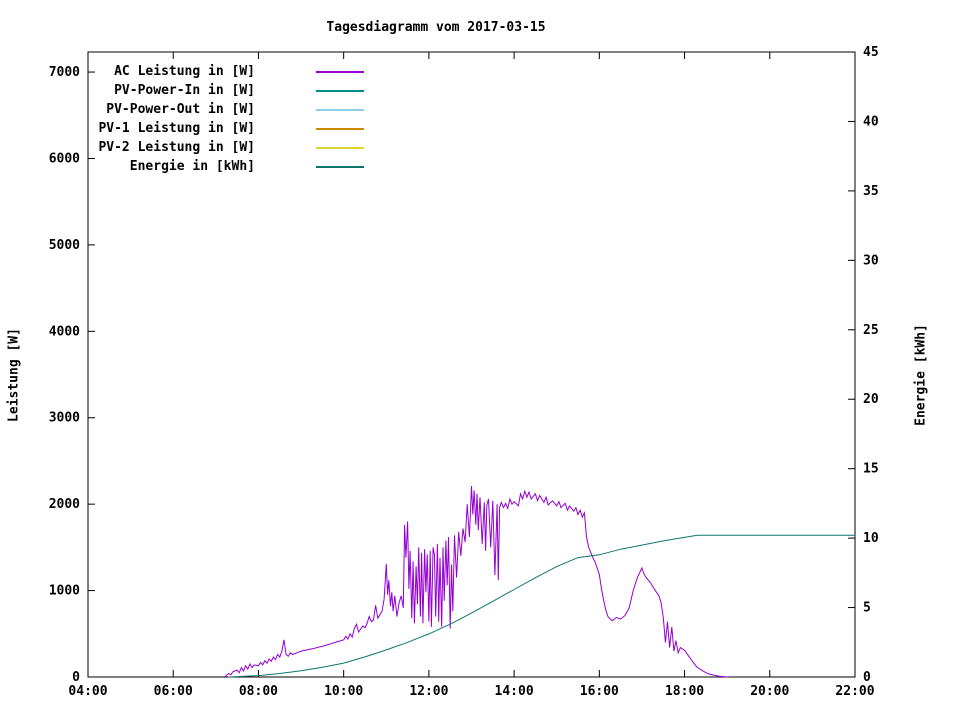 This screenshot has width=960, height=720. I want to click on y-left-tick-label: 0, so click(76, 677).